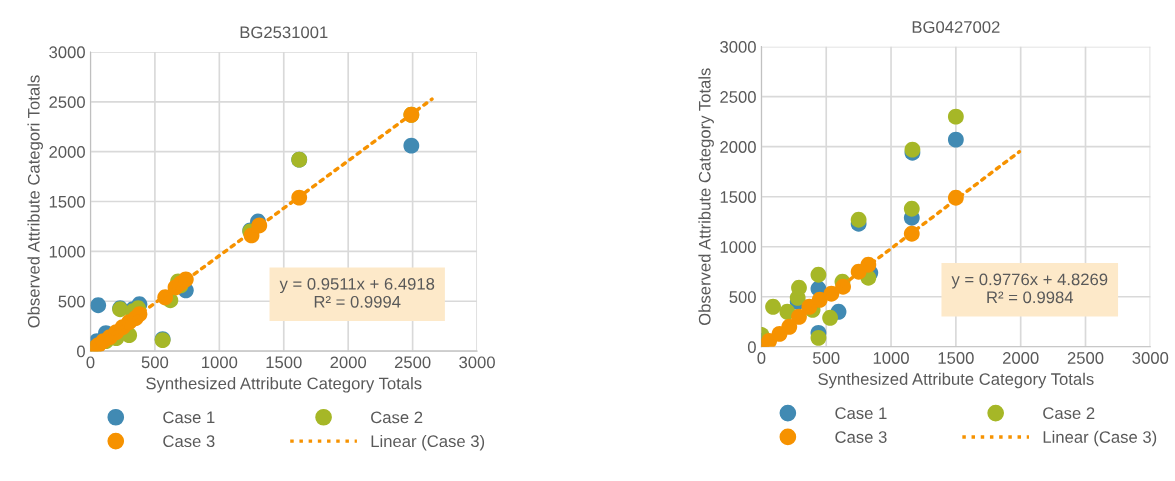  I want to click on chart-title: BG0427002, so click(956, 27).